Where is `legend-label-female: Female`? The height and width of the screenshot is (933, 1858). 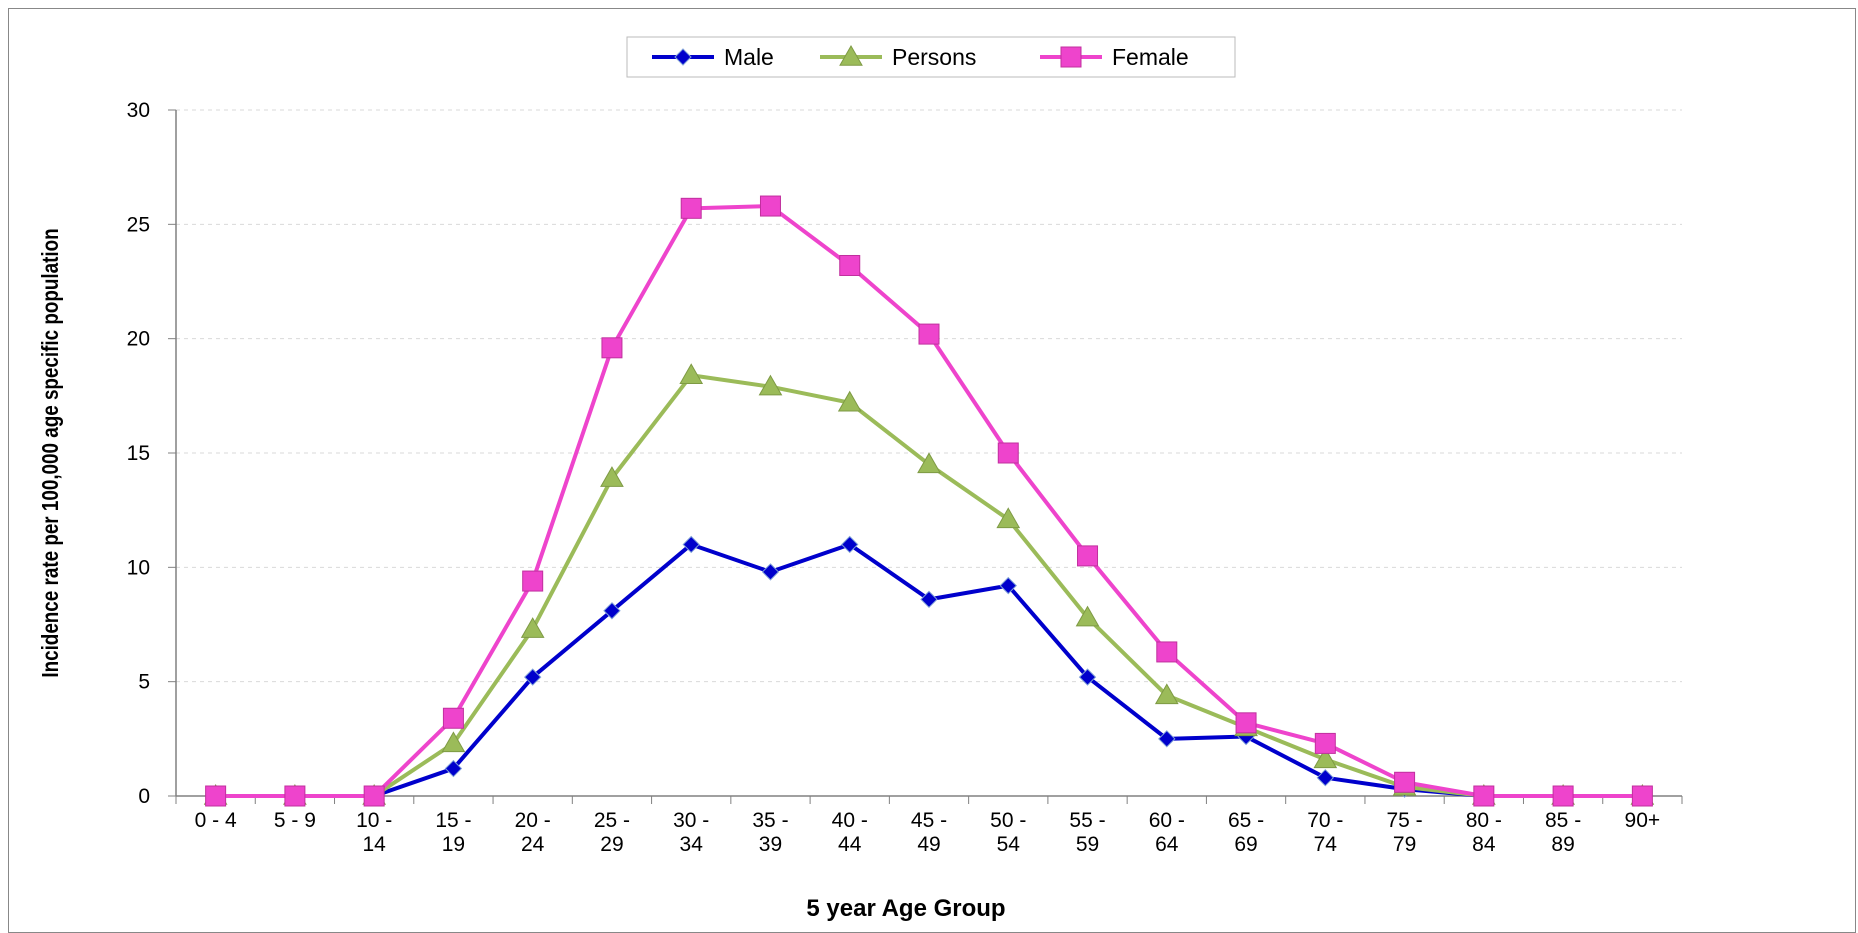 legend-label-female: Female is located at coordinates (1150, 57).